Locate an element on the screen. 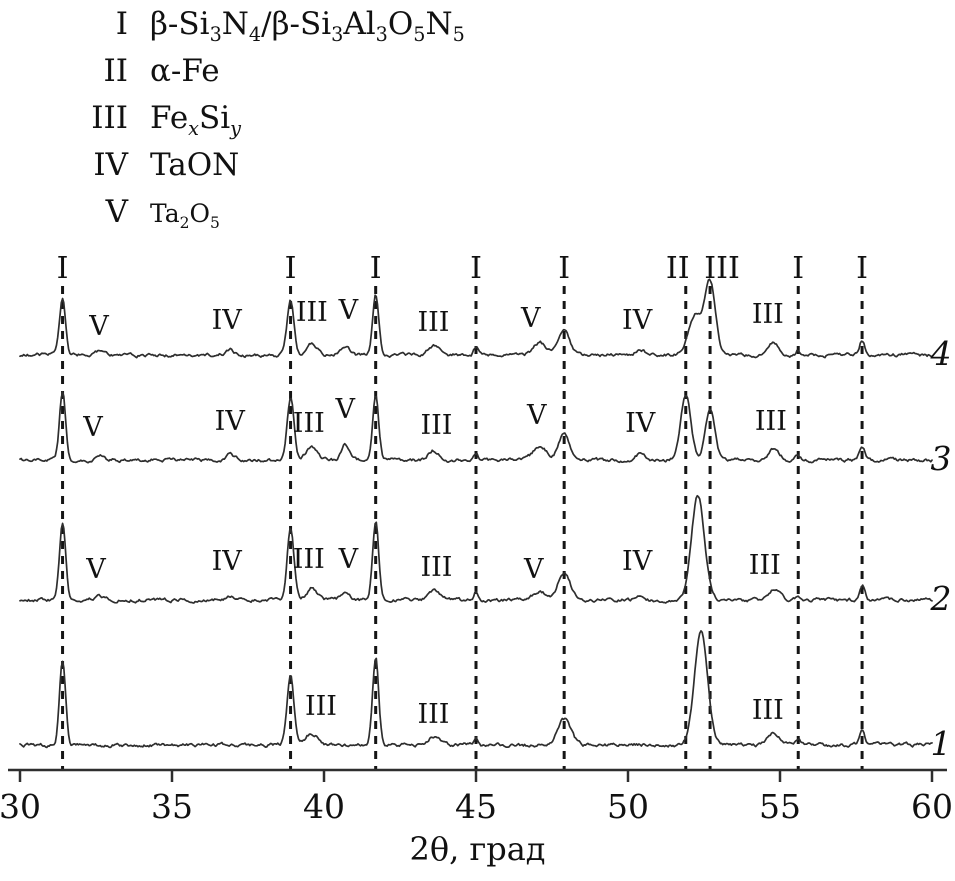 The image size is (955, 881). phase-numeral: V is located at coordinates (116, 212).